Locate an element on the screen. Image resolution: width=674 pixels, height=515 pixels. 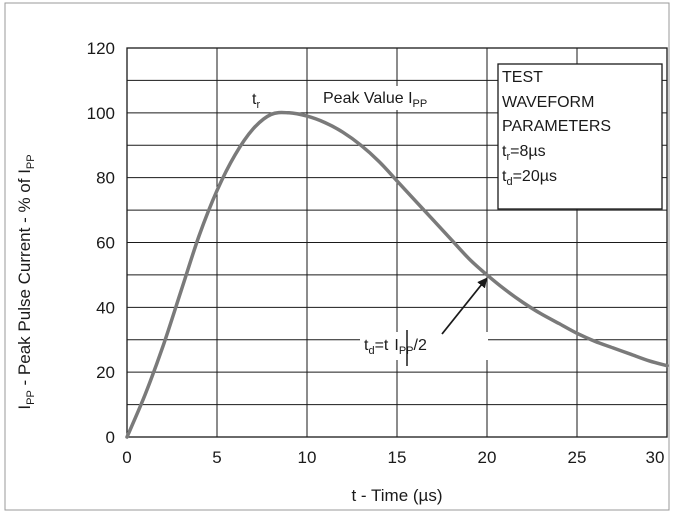
peak-label-bg is located at coordinates (390, 98).